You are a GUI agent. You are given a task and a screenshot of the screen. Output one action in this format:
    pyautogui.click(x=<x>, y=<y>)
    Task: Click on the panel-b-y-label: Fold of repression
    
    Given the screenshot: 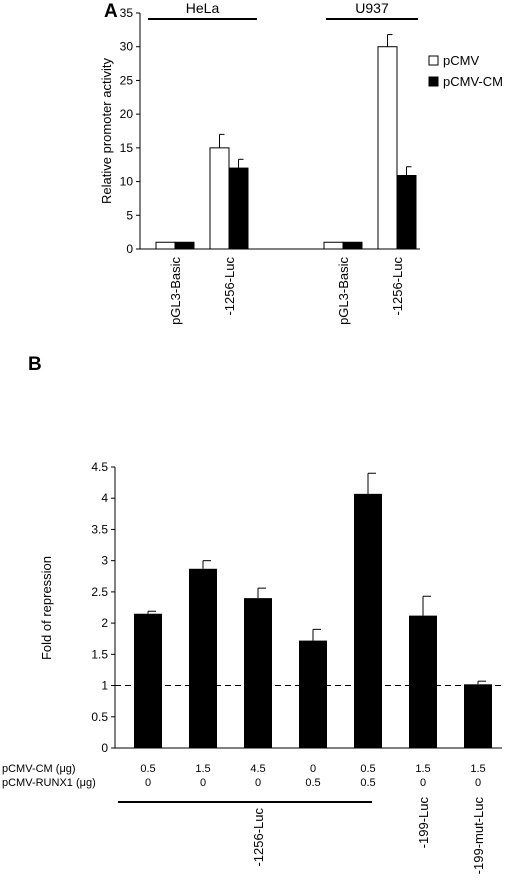 What is the action you would take?
    pyautogui.click(x=46, y=608)
    